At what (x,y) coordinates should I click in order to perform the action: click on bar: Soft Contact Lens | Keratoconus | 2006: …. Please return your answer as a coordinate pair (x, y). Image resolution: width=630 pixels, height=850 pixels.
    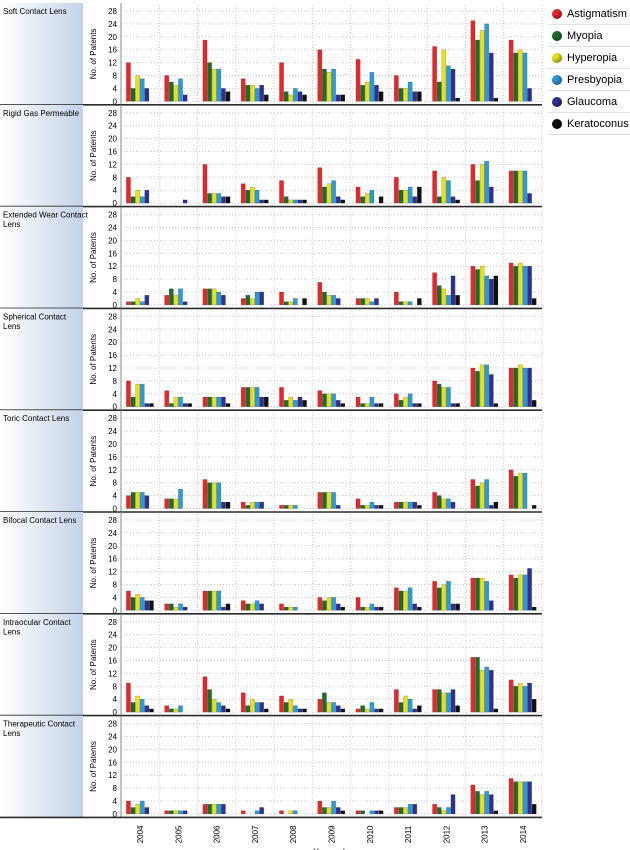
    Looking at the image, I should click on (228, 96).